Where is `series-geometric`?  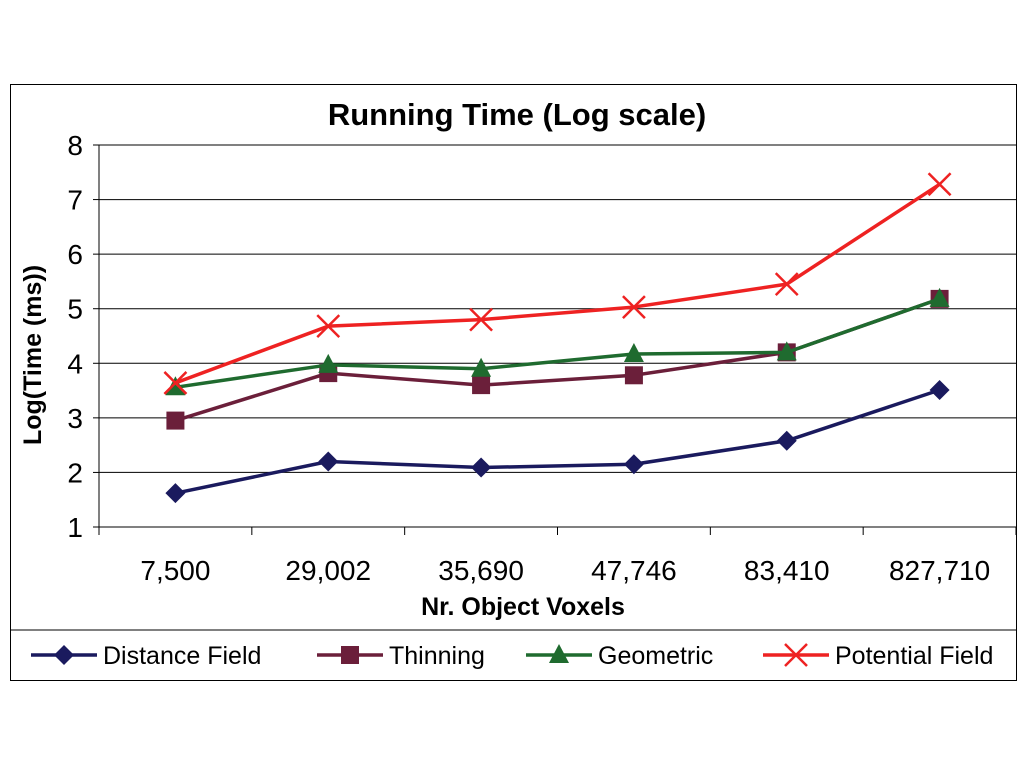 series-geometric is located at coordinates (557, 341).